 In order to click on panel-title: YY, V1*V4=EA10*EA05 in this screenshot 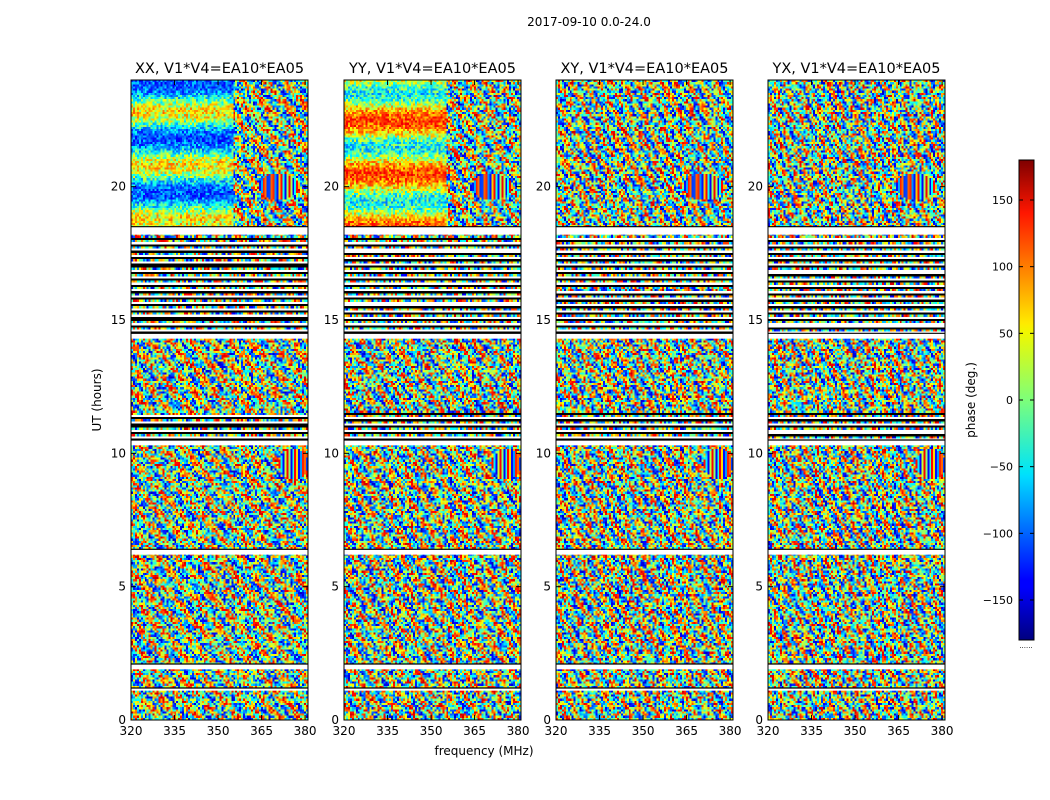, I will do `click(432, 69)`.